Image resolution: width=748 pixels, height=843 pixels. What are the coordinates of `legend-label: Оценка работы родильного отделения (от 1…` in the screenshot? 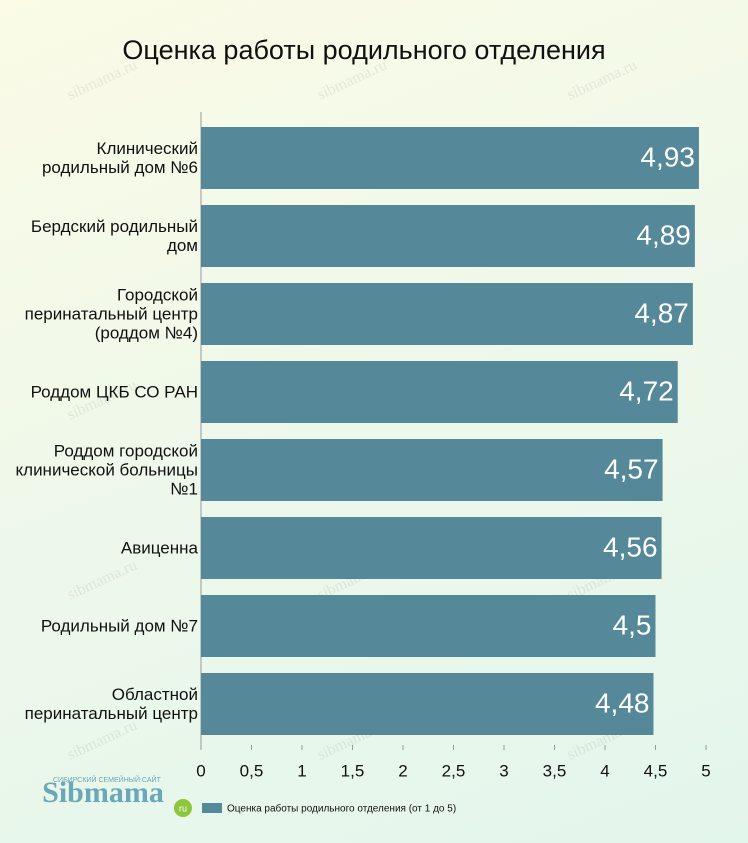 It's located at (341, 809).